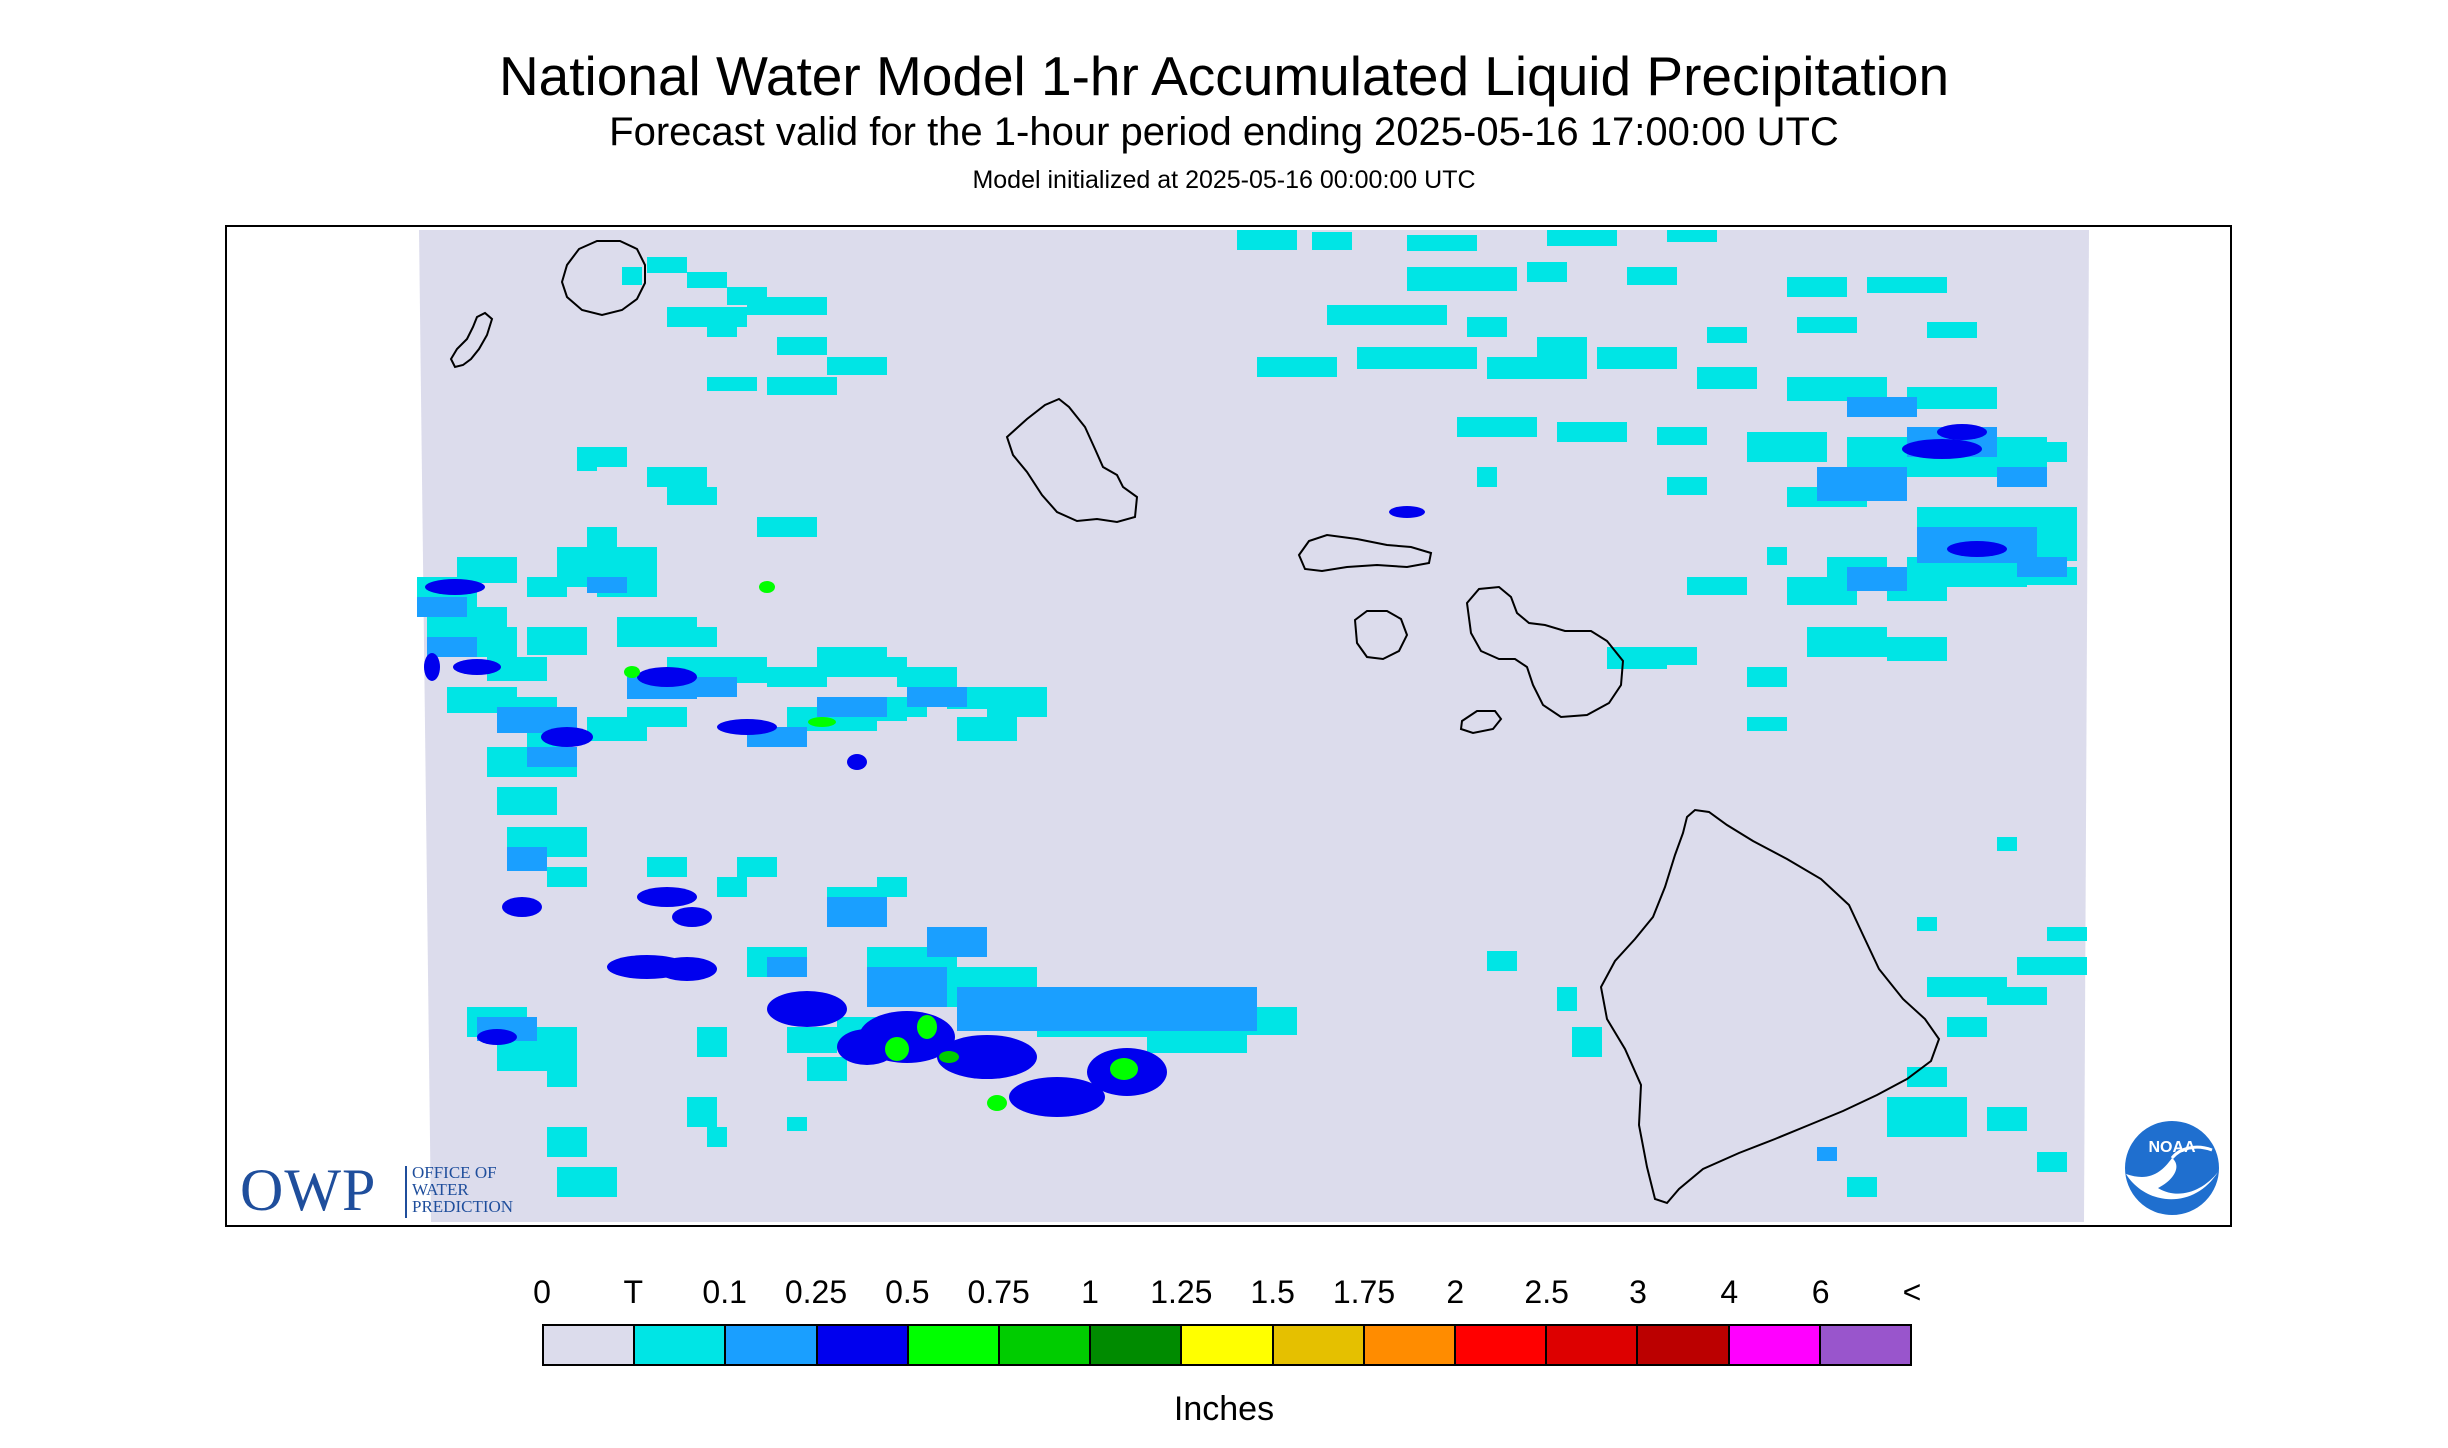 Image resolution: width=2448 pixels, height=1448 pixels. Describe the element at coordinates (1481, 722) in the screenshot. I see `kahoolawe-coastline` at that location.